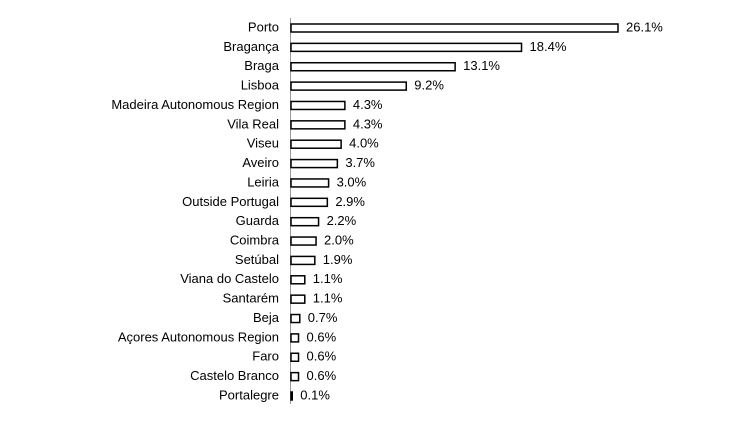  What do you see at coordinates (342, 220) in the screenshot?
I see `value-label: 2.2%` at bounding box center [342, 220].